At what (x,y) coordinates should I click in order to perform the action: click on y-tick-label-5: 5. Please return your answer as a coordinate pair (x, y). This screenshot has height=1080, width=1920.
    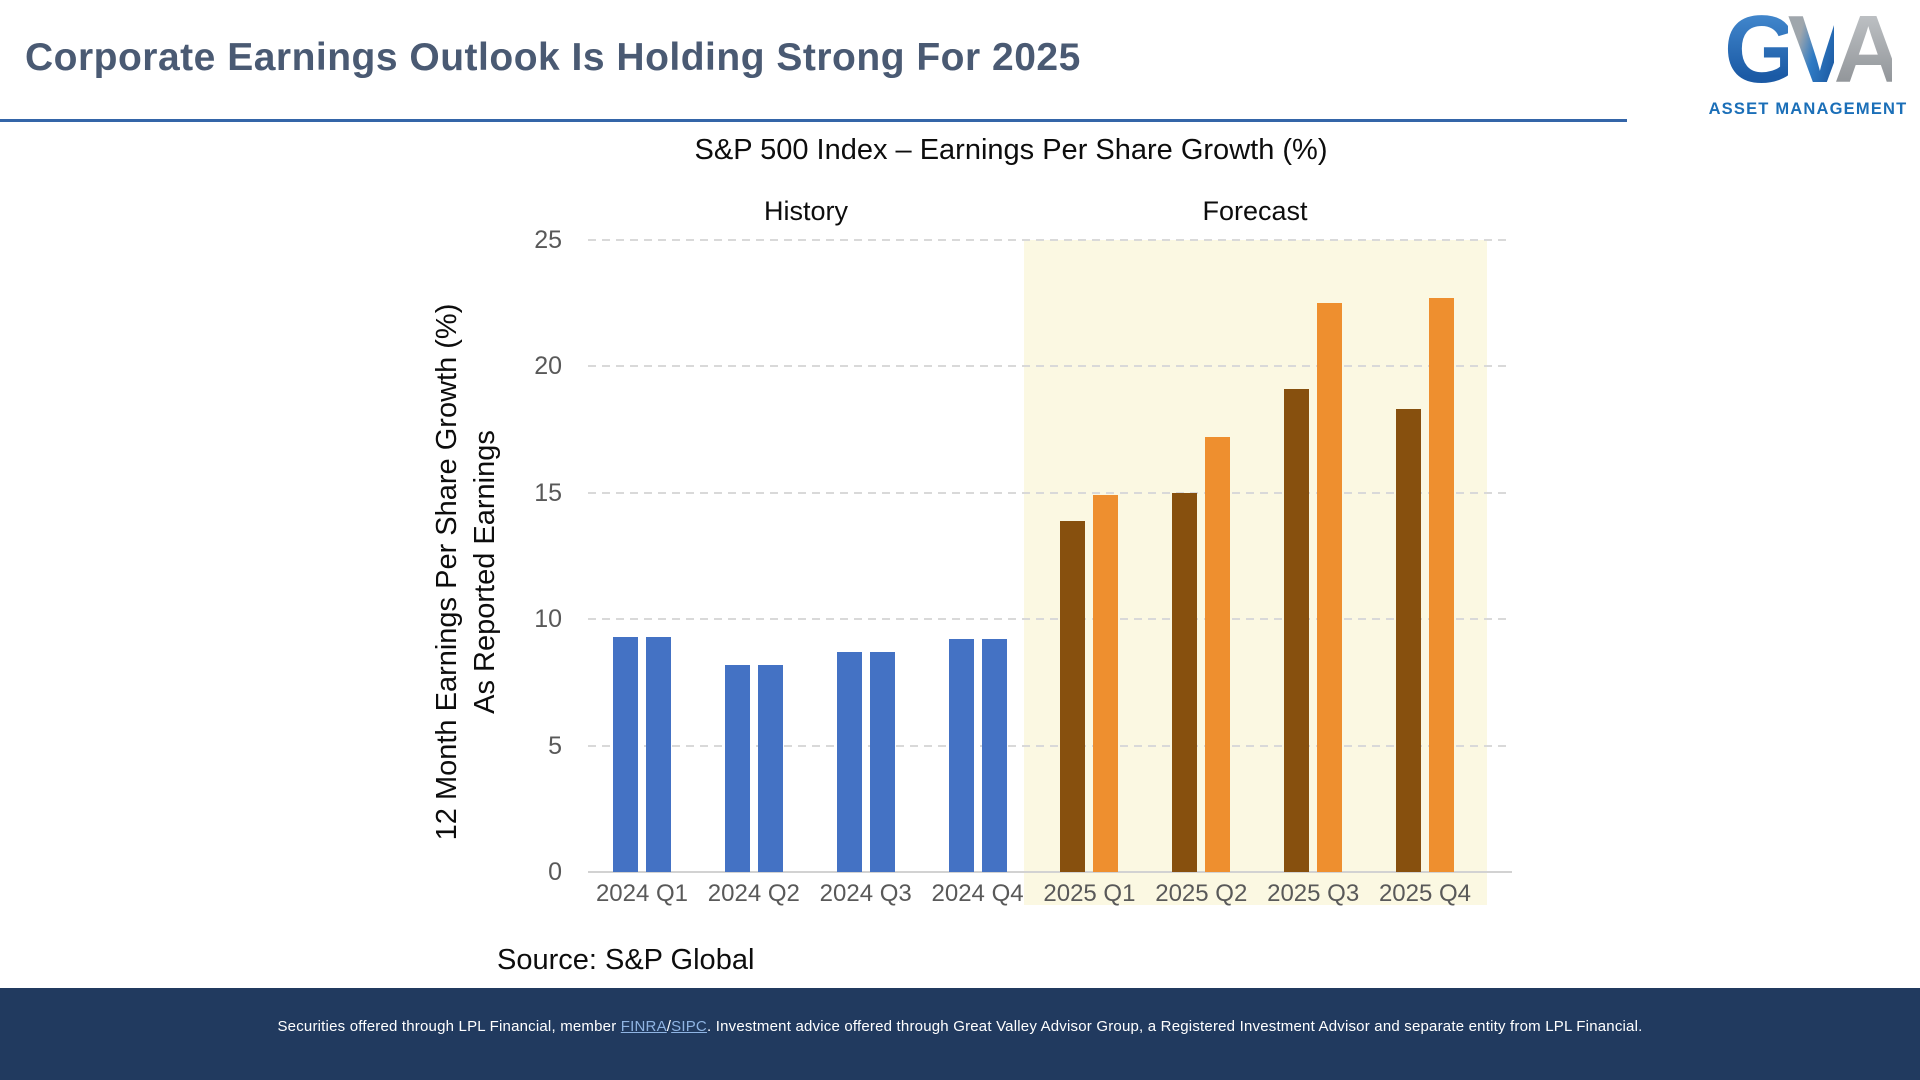
    Looking at the image, I should click on (555, 745).